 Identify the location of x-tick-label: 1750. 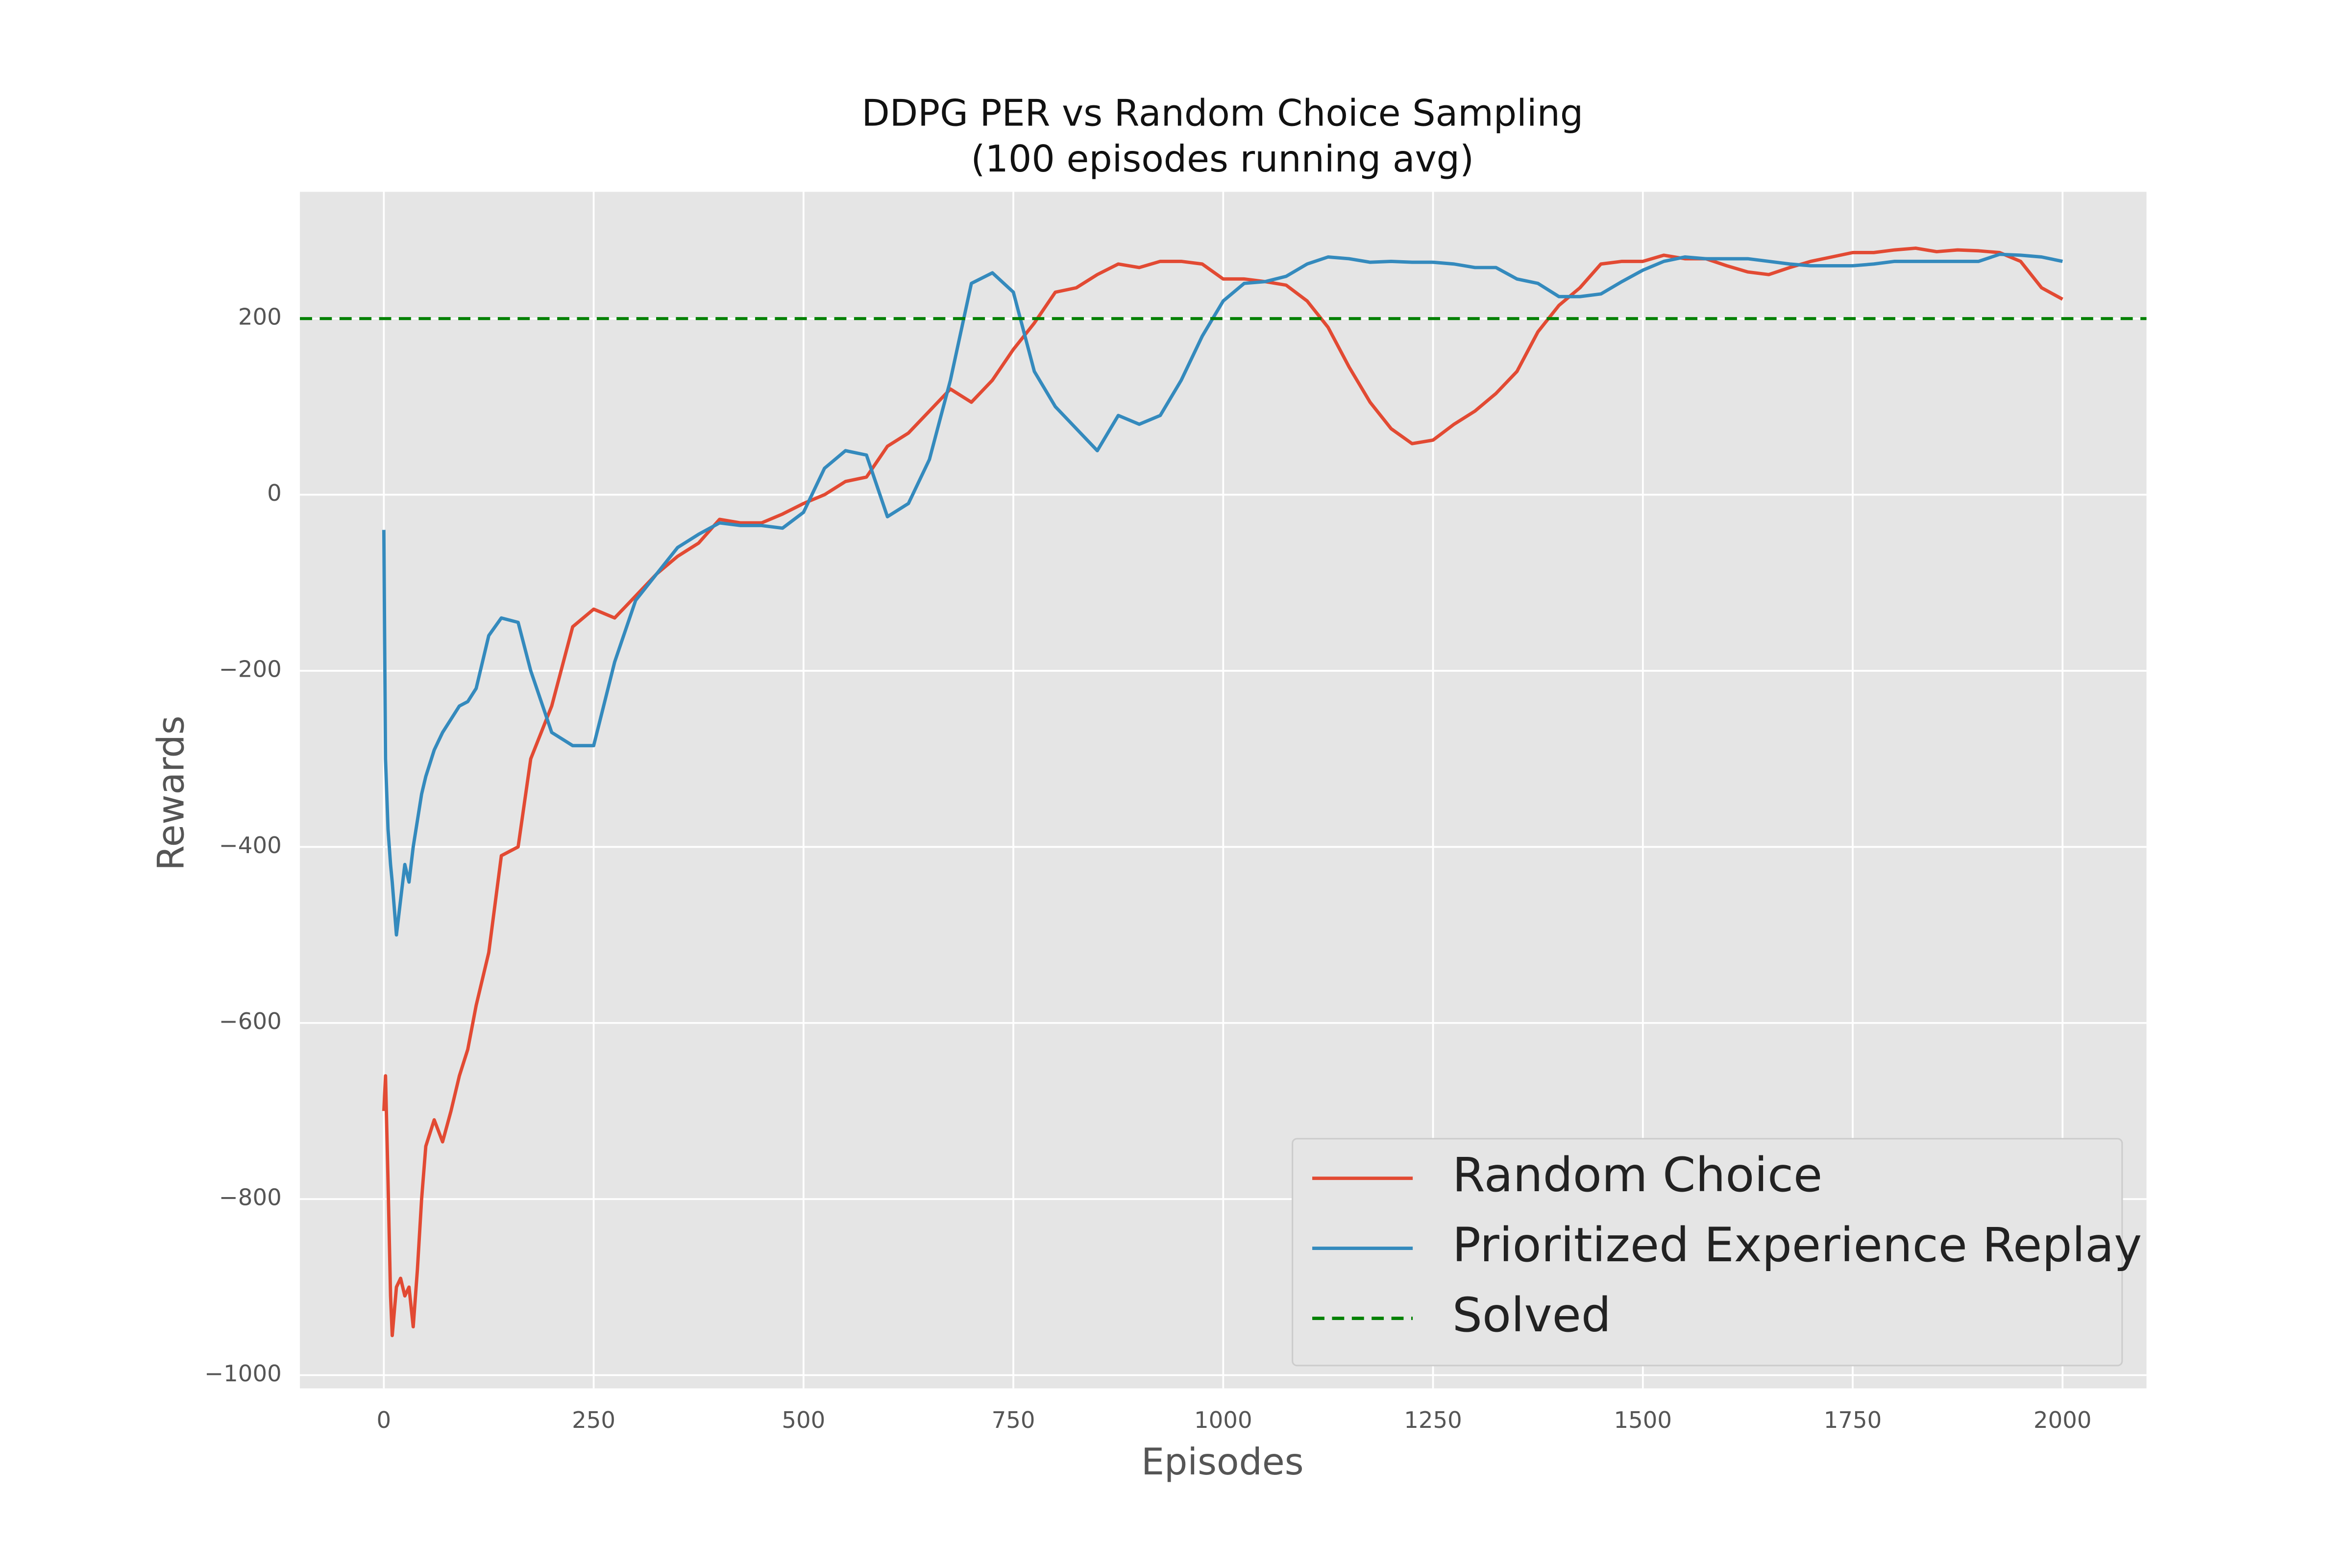
(1853, 1420).